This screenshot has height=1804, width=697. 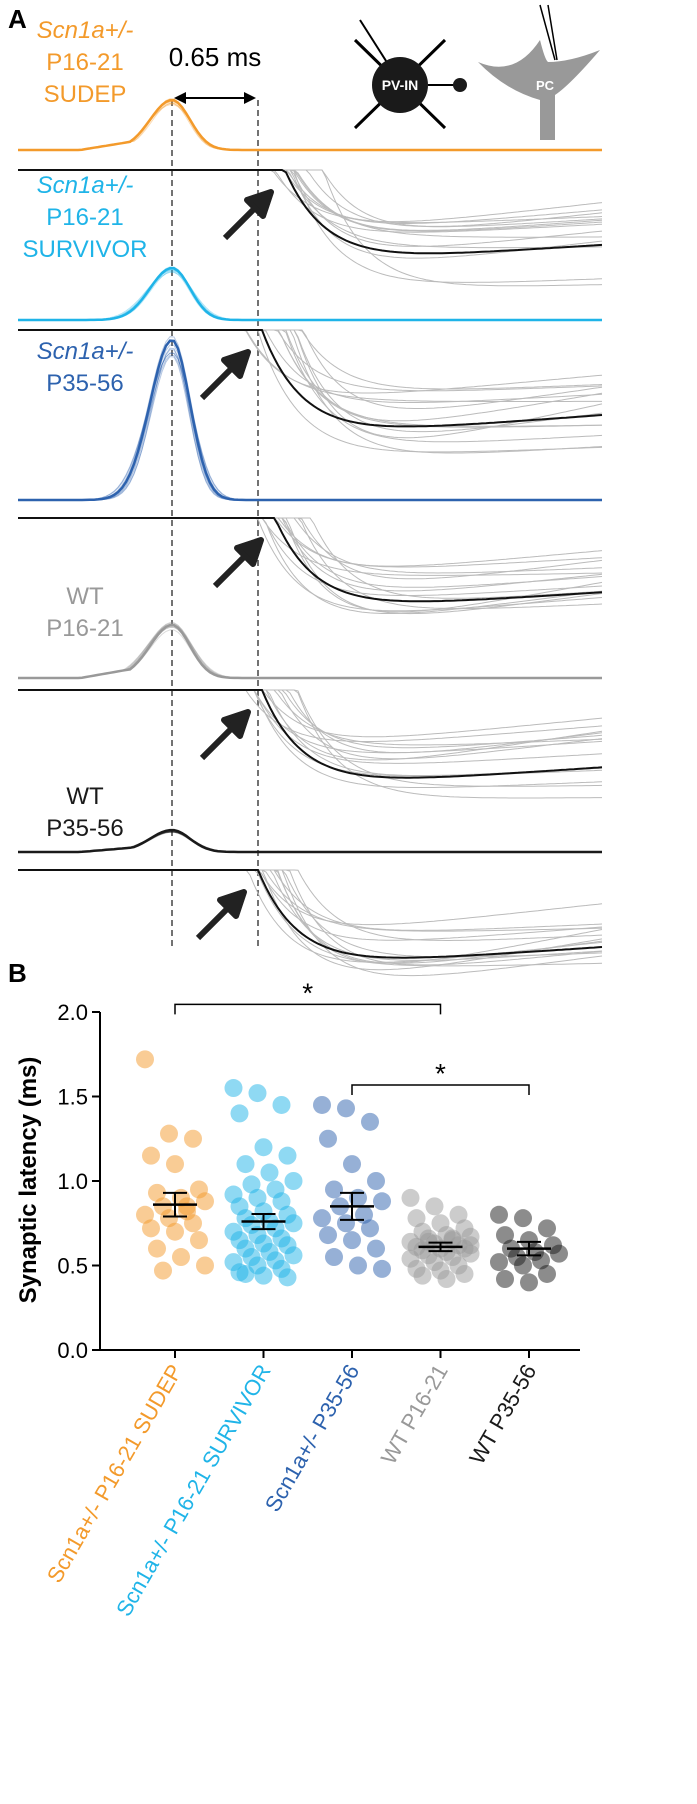 I want to click on significance-bracket, so click(x=440, y=1089).